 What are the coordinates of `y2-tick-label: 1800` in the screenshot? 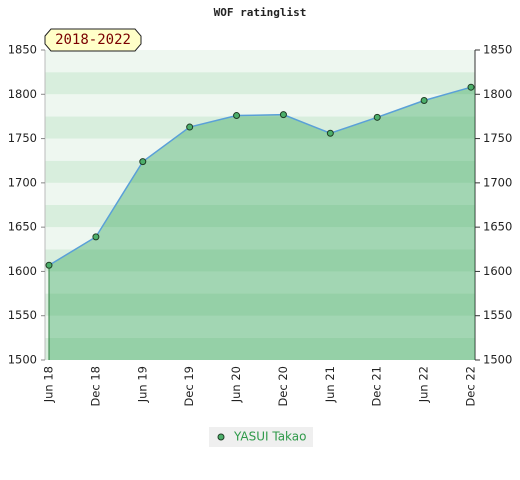 It's located at (497, 94).